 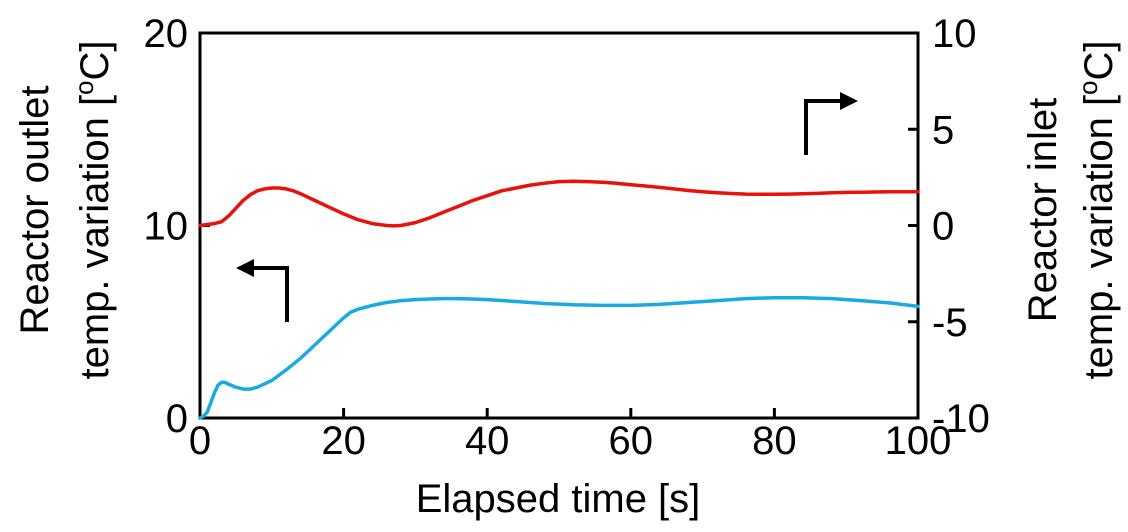 What do you see at coordinates (961, 419) in the screenshot?
I see `y-right-tick-label: -10` at bounding box center [961, 419].